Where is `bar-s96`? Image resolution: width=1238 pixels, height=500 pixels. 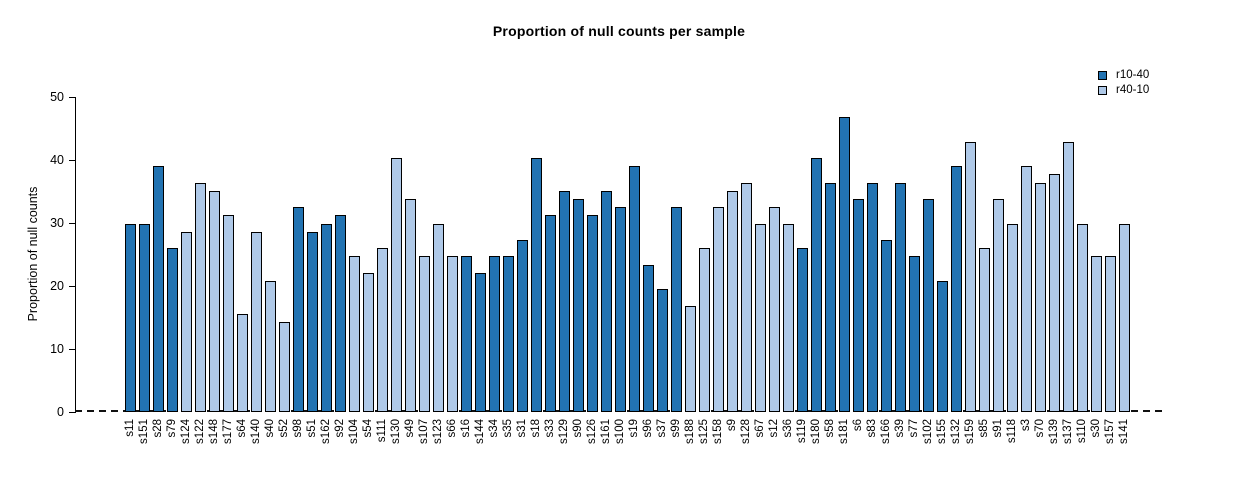
bar-s96 is located at coordinates (648, 338).